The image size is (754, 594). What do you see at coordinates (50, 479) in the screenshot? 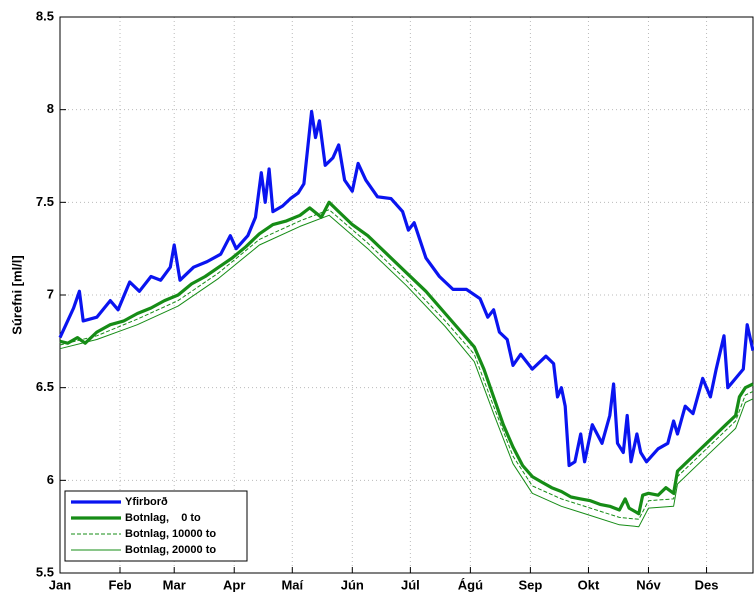
I see `y-tick-label: 6` at bounding box center [50, 479].